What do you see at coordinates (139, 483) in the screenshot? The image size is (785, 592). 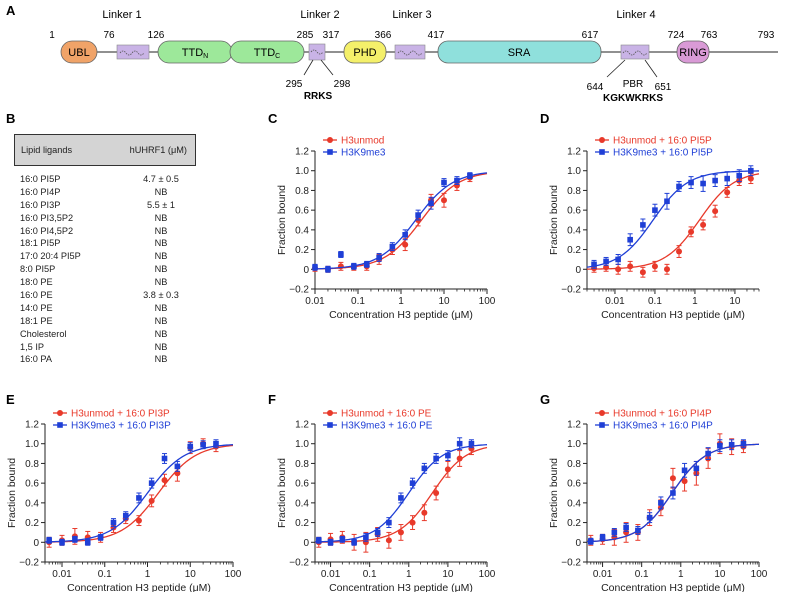 I see `series-blue: H3K9me3 + 16:0 PI3P` at bounding box center [139, 483].